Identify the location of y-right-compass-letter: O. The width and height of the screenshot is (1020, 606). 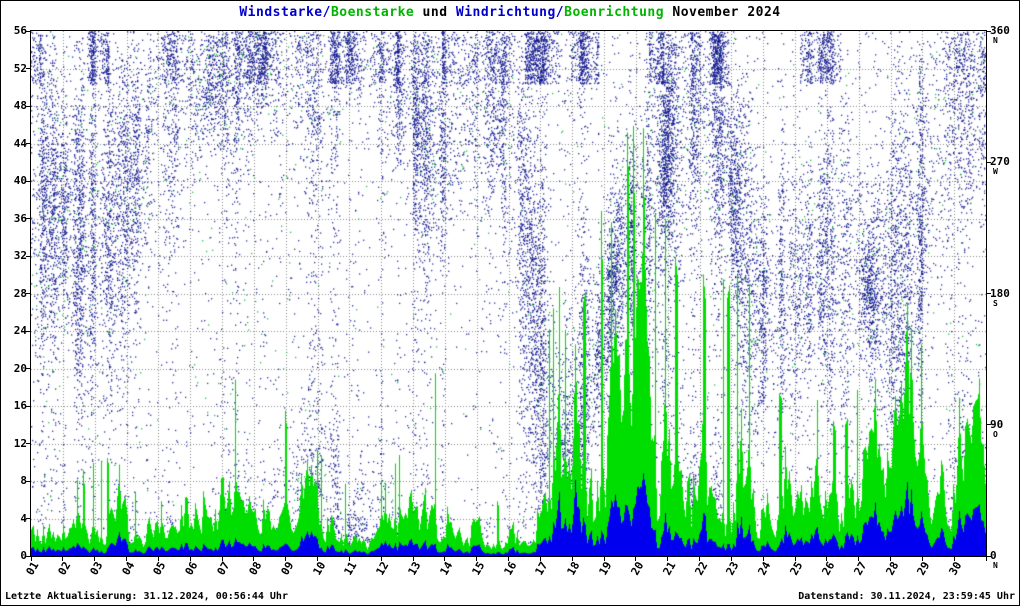
(995, 434).